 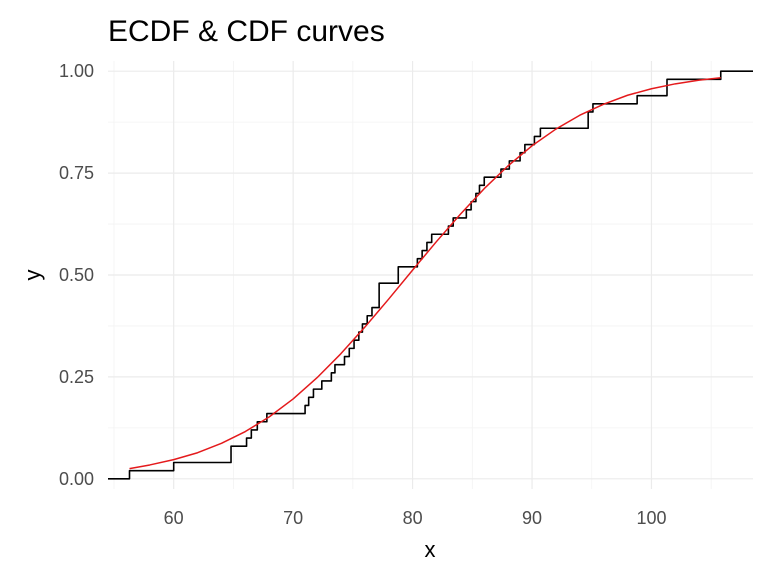 What do you see at coordinates (76, 377) in the screenshot?
I see `y-tick-label: 0.25` at bounding box center [76, 377].